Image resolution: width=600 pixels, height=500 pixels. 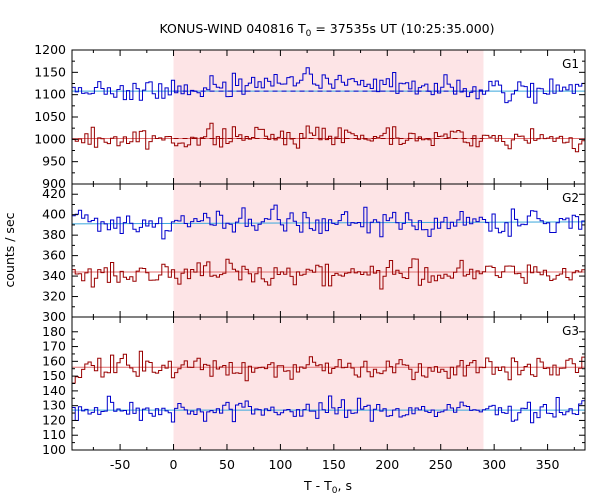 I want to click on y-tick-label: 1150, so click(x=50, y=71).